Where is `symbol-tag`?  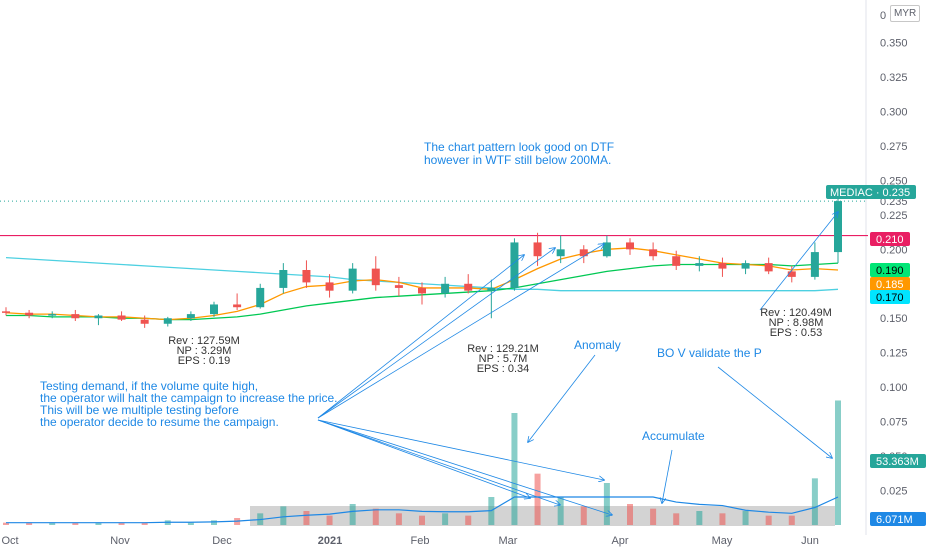 symbol-tag is located at coordinates (871, 192).